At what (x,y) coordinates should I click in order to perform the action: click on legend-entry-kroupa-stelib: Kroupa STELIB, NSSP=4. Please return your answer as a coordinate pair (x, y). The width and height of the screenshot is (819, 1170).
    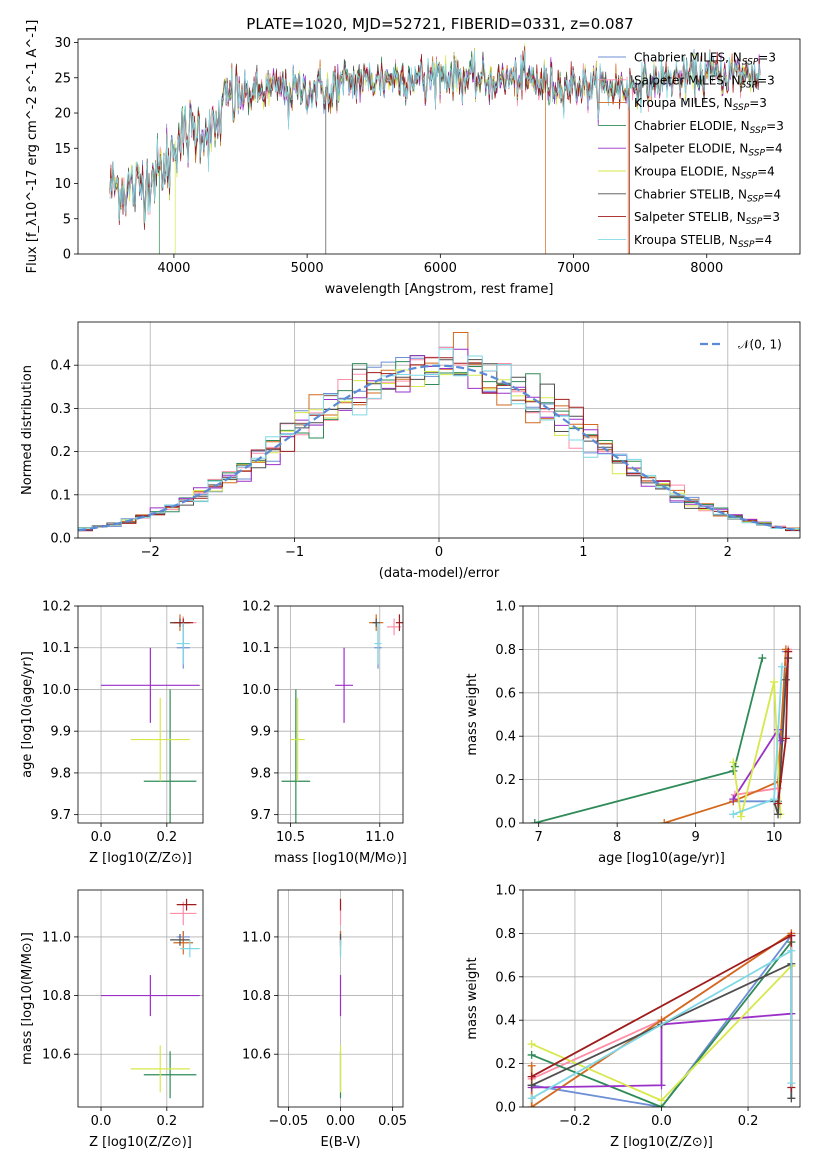
    Looking at the image, I should click on (703, 241).